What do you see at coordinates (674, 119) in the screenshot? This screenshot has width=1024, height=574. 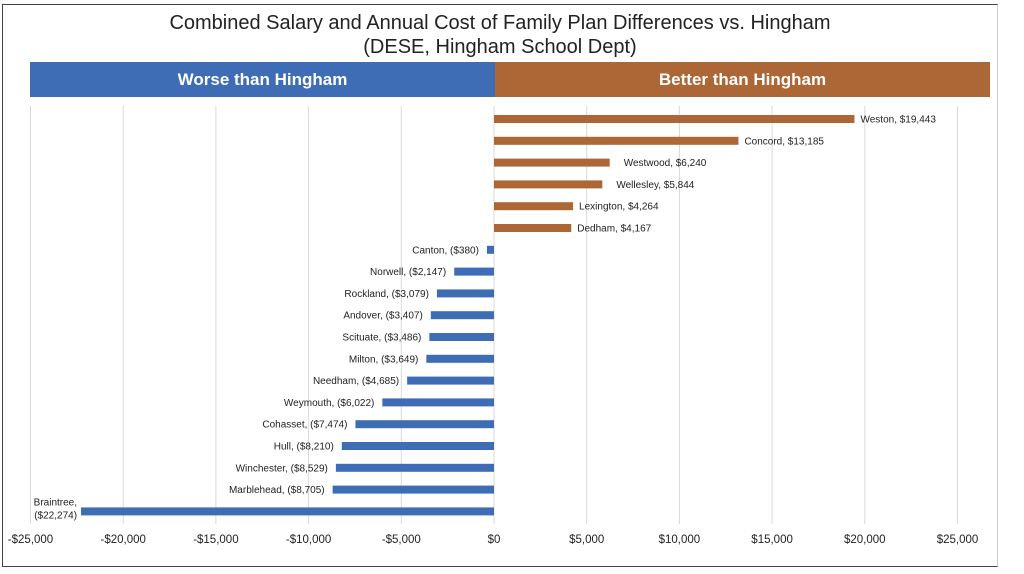 I see `bar-weston` at bounding box center [674, 119].